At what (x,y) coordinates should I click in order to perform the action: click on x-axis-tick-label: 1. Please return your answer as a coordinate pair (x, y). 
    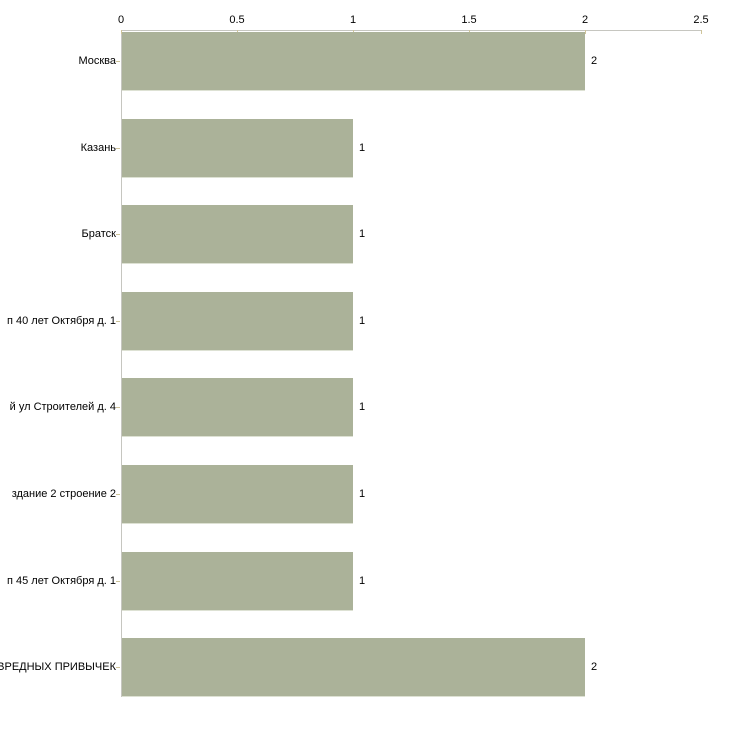
    Looking at the image, I should click on (353, 20).